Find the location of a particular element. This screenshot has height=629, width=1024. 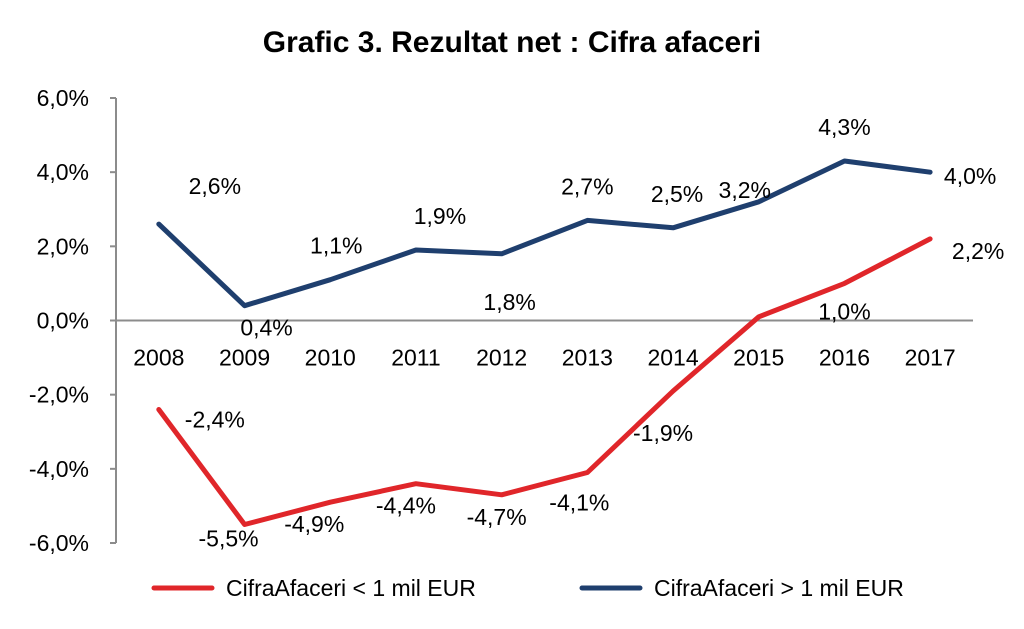

y-tick-label: -2,0% is located at coordinates (59, 395).